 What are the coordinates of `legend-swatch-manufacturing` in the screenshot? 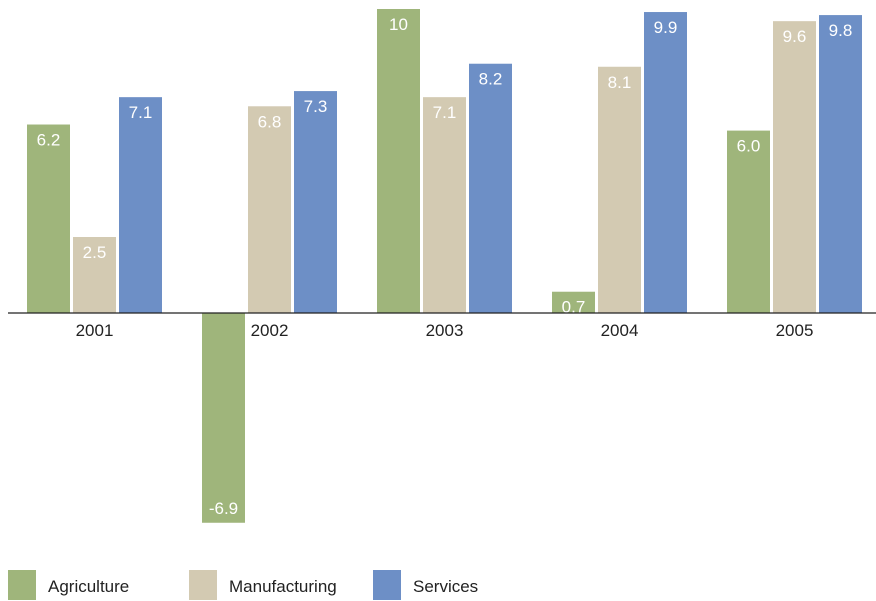 It's located at (203, 585).